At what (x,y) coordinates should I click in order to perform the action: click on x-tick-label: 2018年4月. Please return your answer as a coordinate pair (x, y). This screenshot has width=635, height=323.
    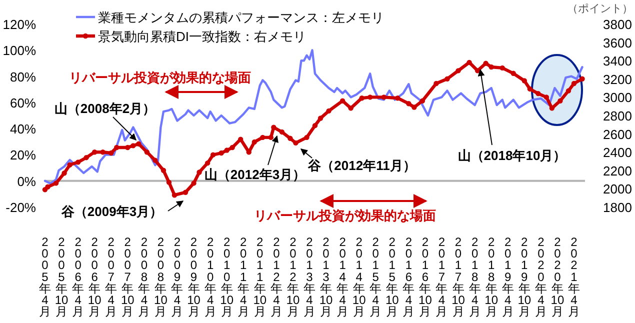
    Looking at the image, I should click on (474, 277).